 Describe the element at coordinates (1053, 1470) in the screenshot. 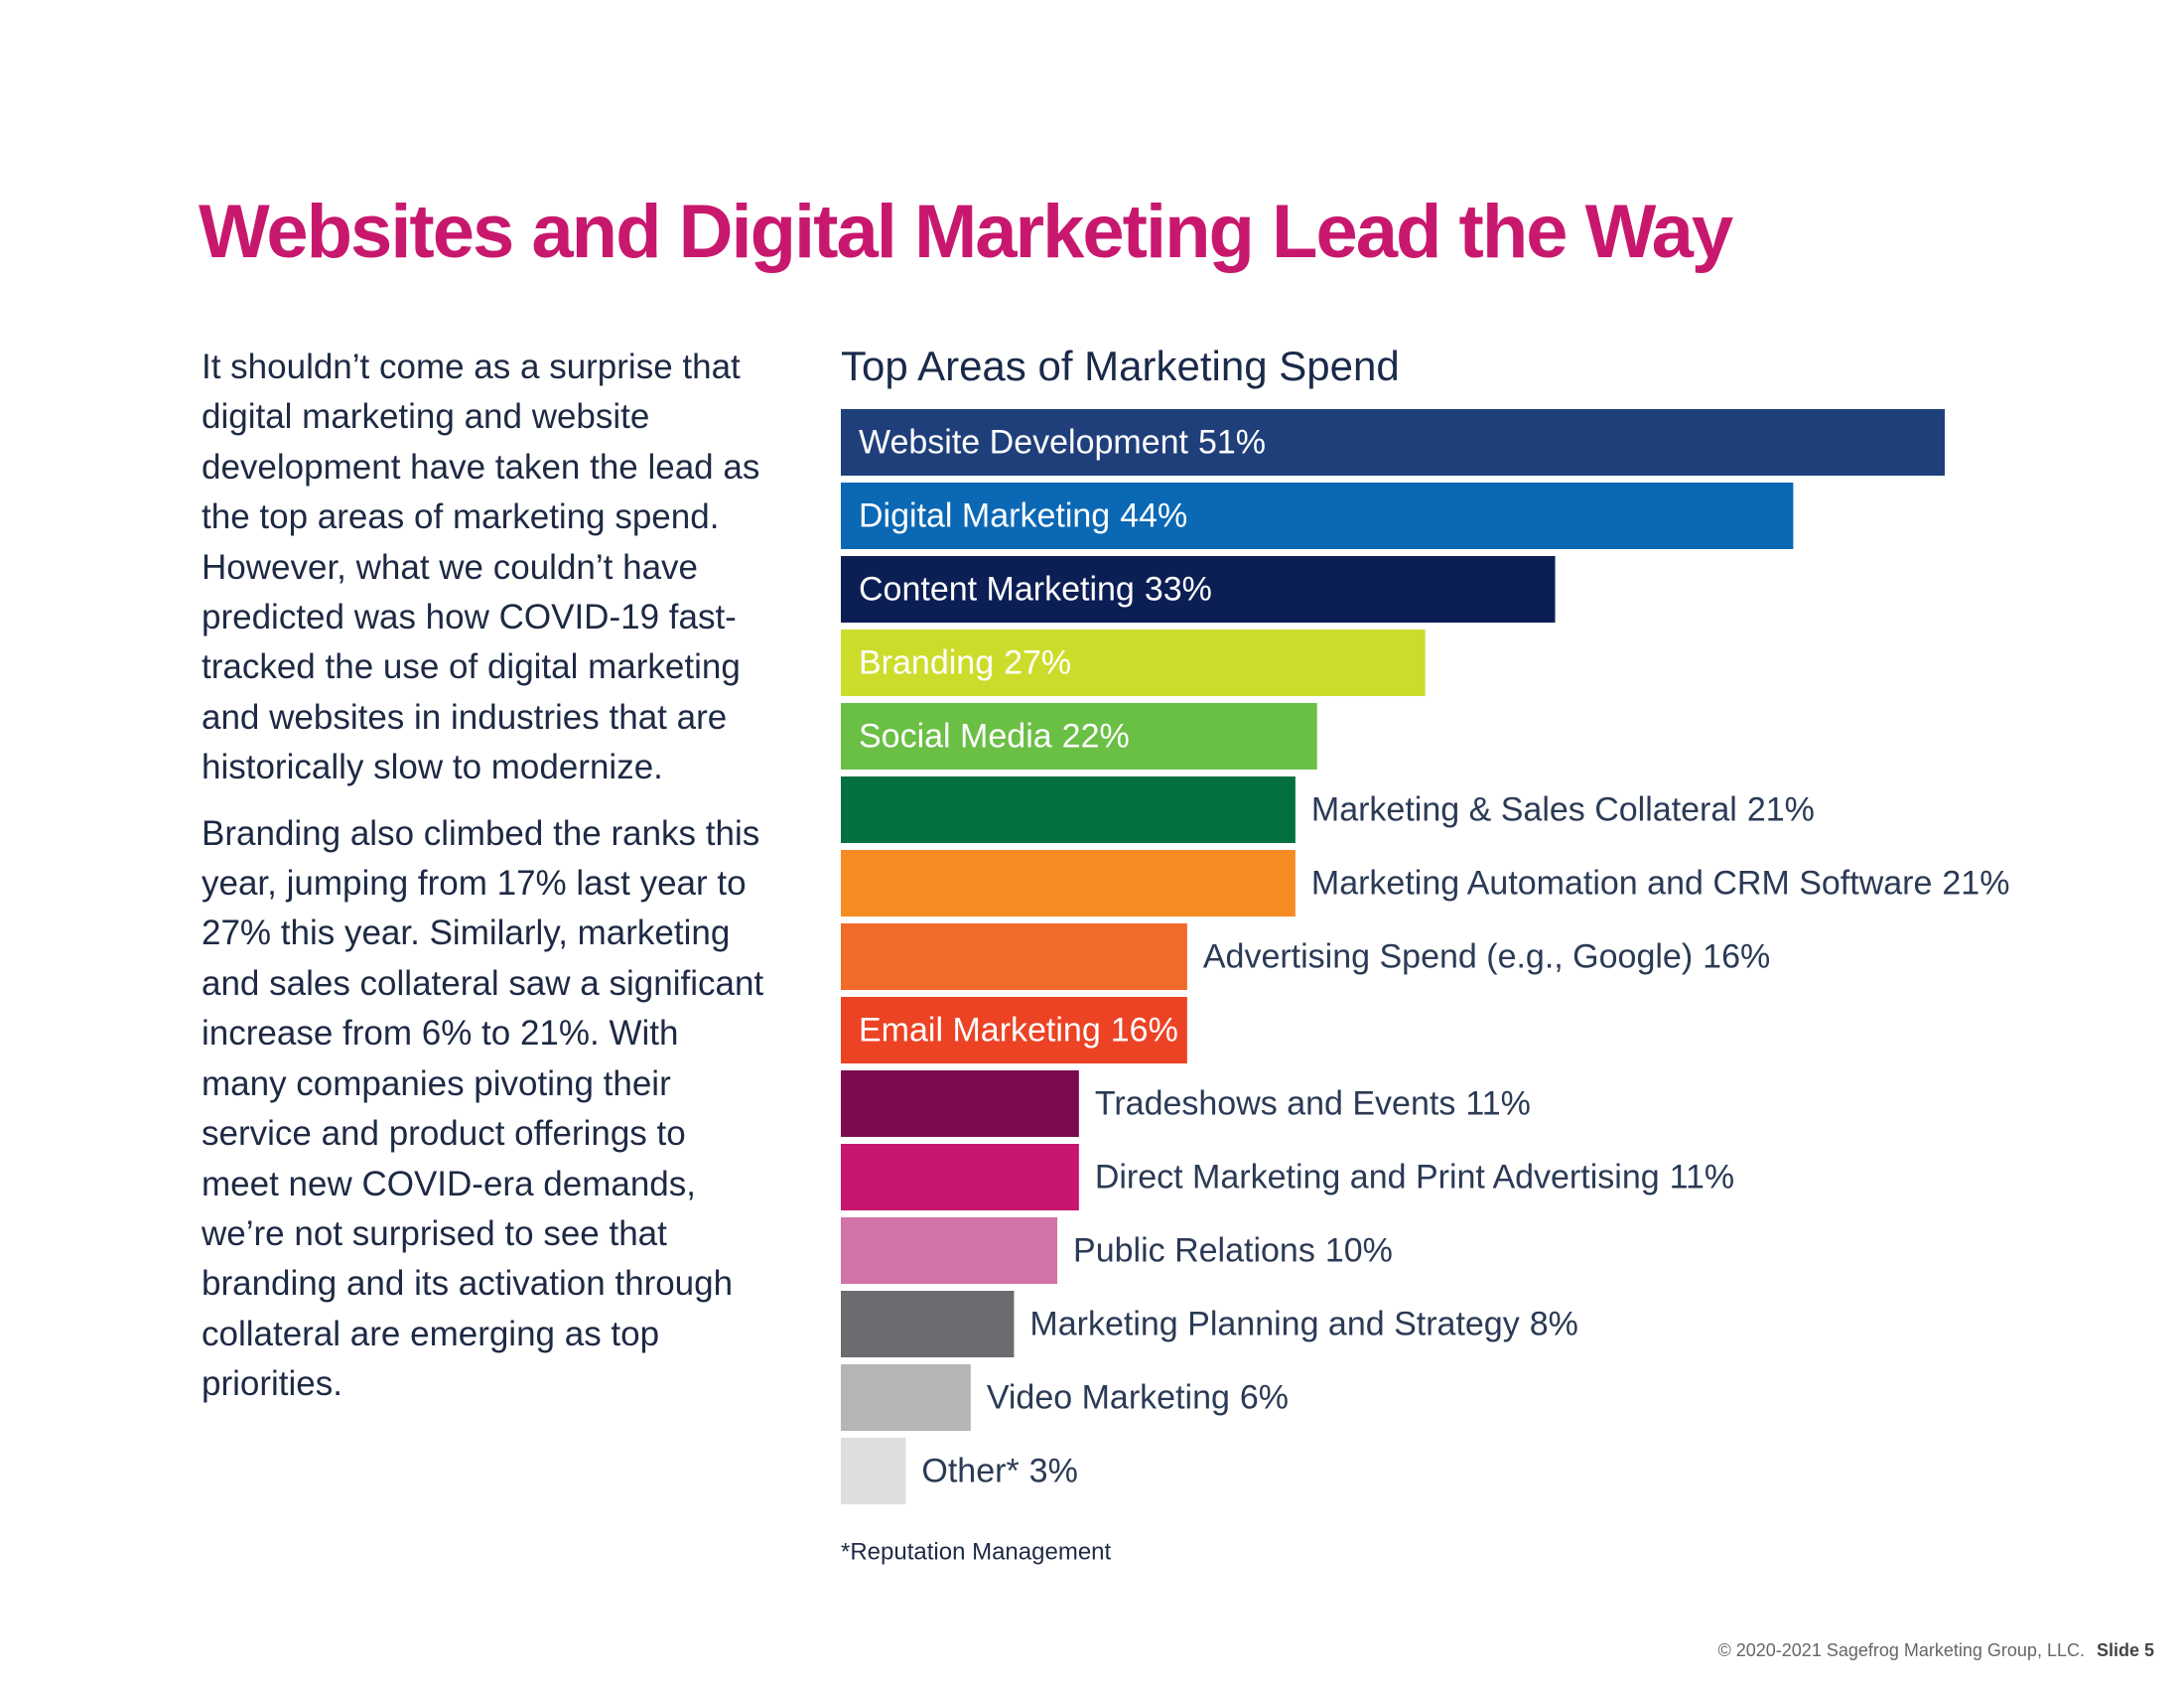

I see `value-label: 3%` at that location.